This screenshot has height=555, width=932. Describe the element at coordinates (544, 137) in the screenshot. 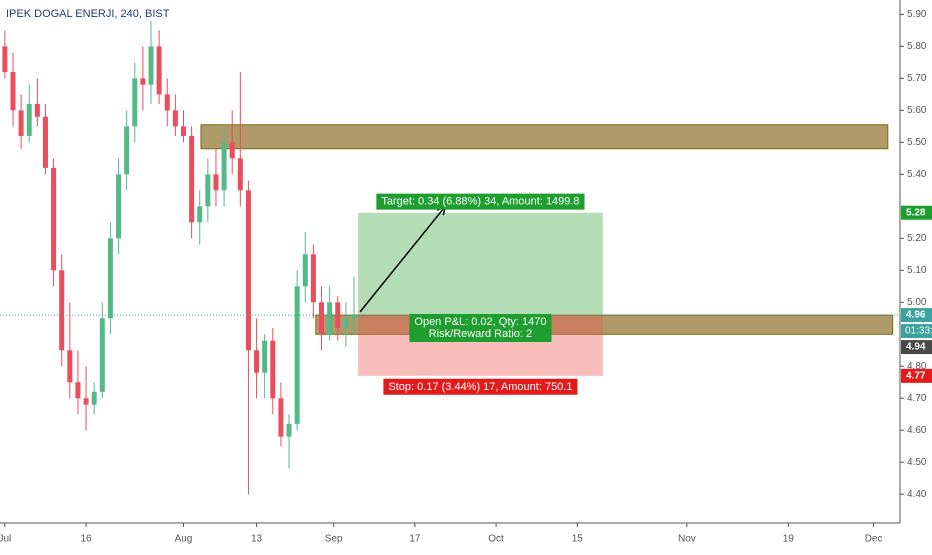

I see `zone` at that location.